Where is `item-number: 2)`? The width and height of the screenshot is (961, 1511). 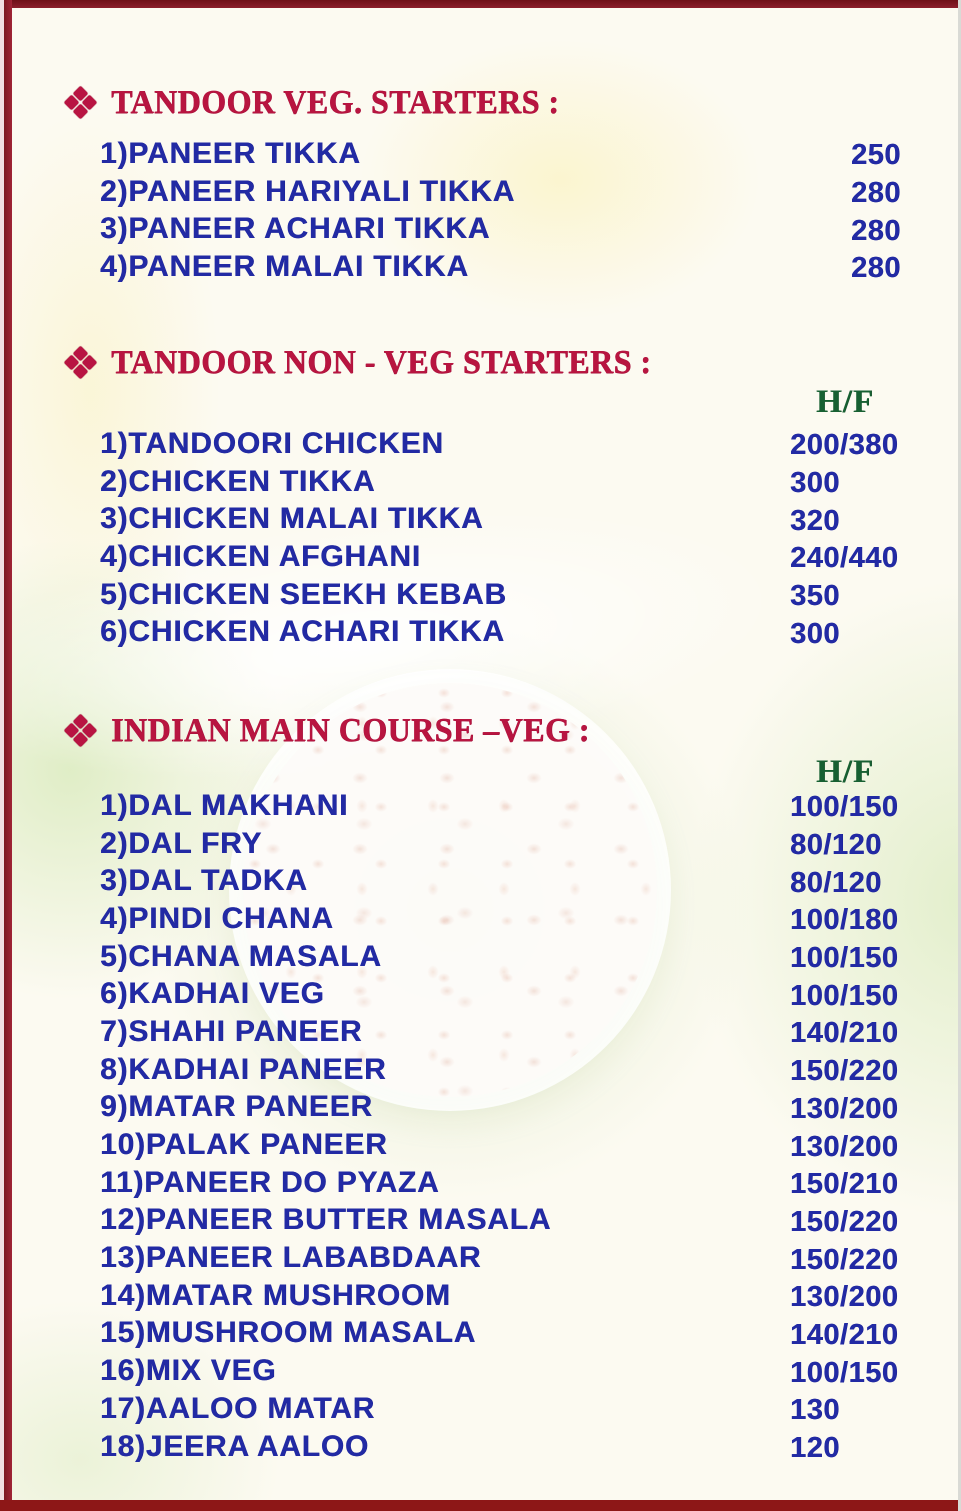
item-number: 2) is located at coordinates (114, 843).